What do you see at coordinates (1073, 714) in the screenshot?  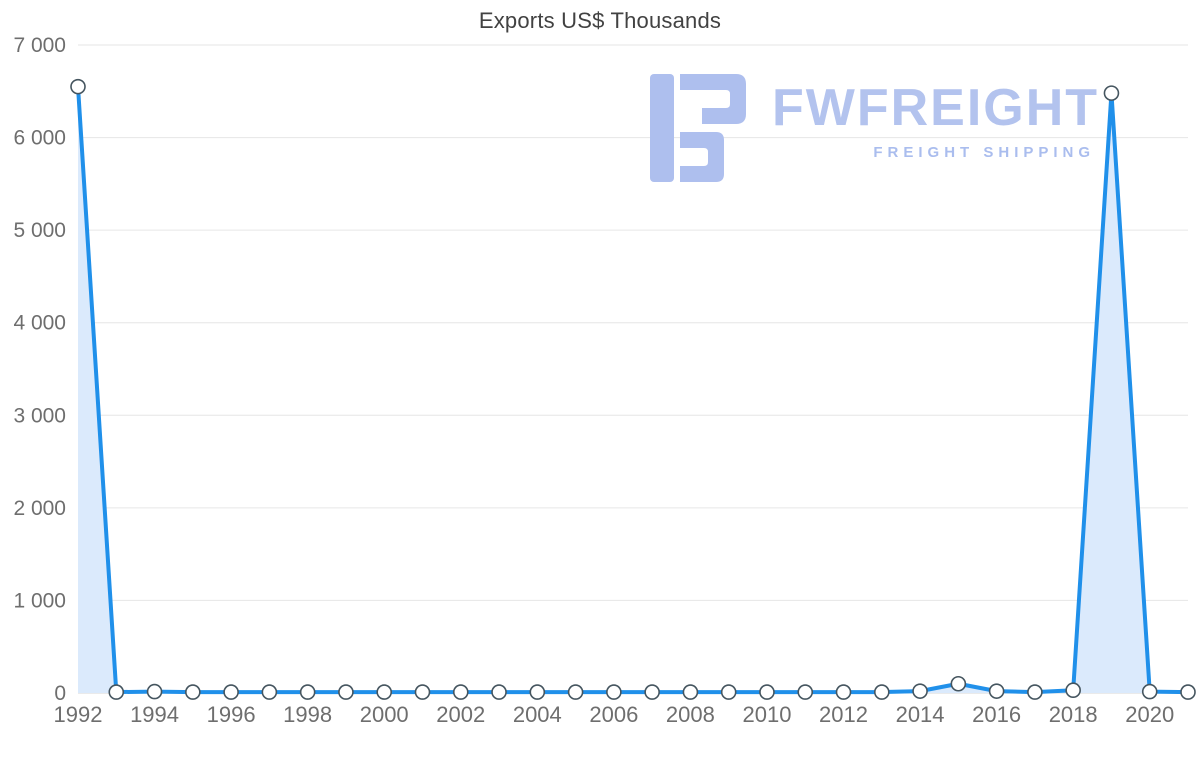 I see `x-tick-label: 2018` at bounding box center [1073, 714].